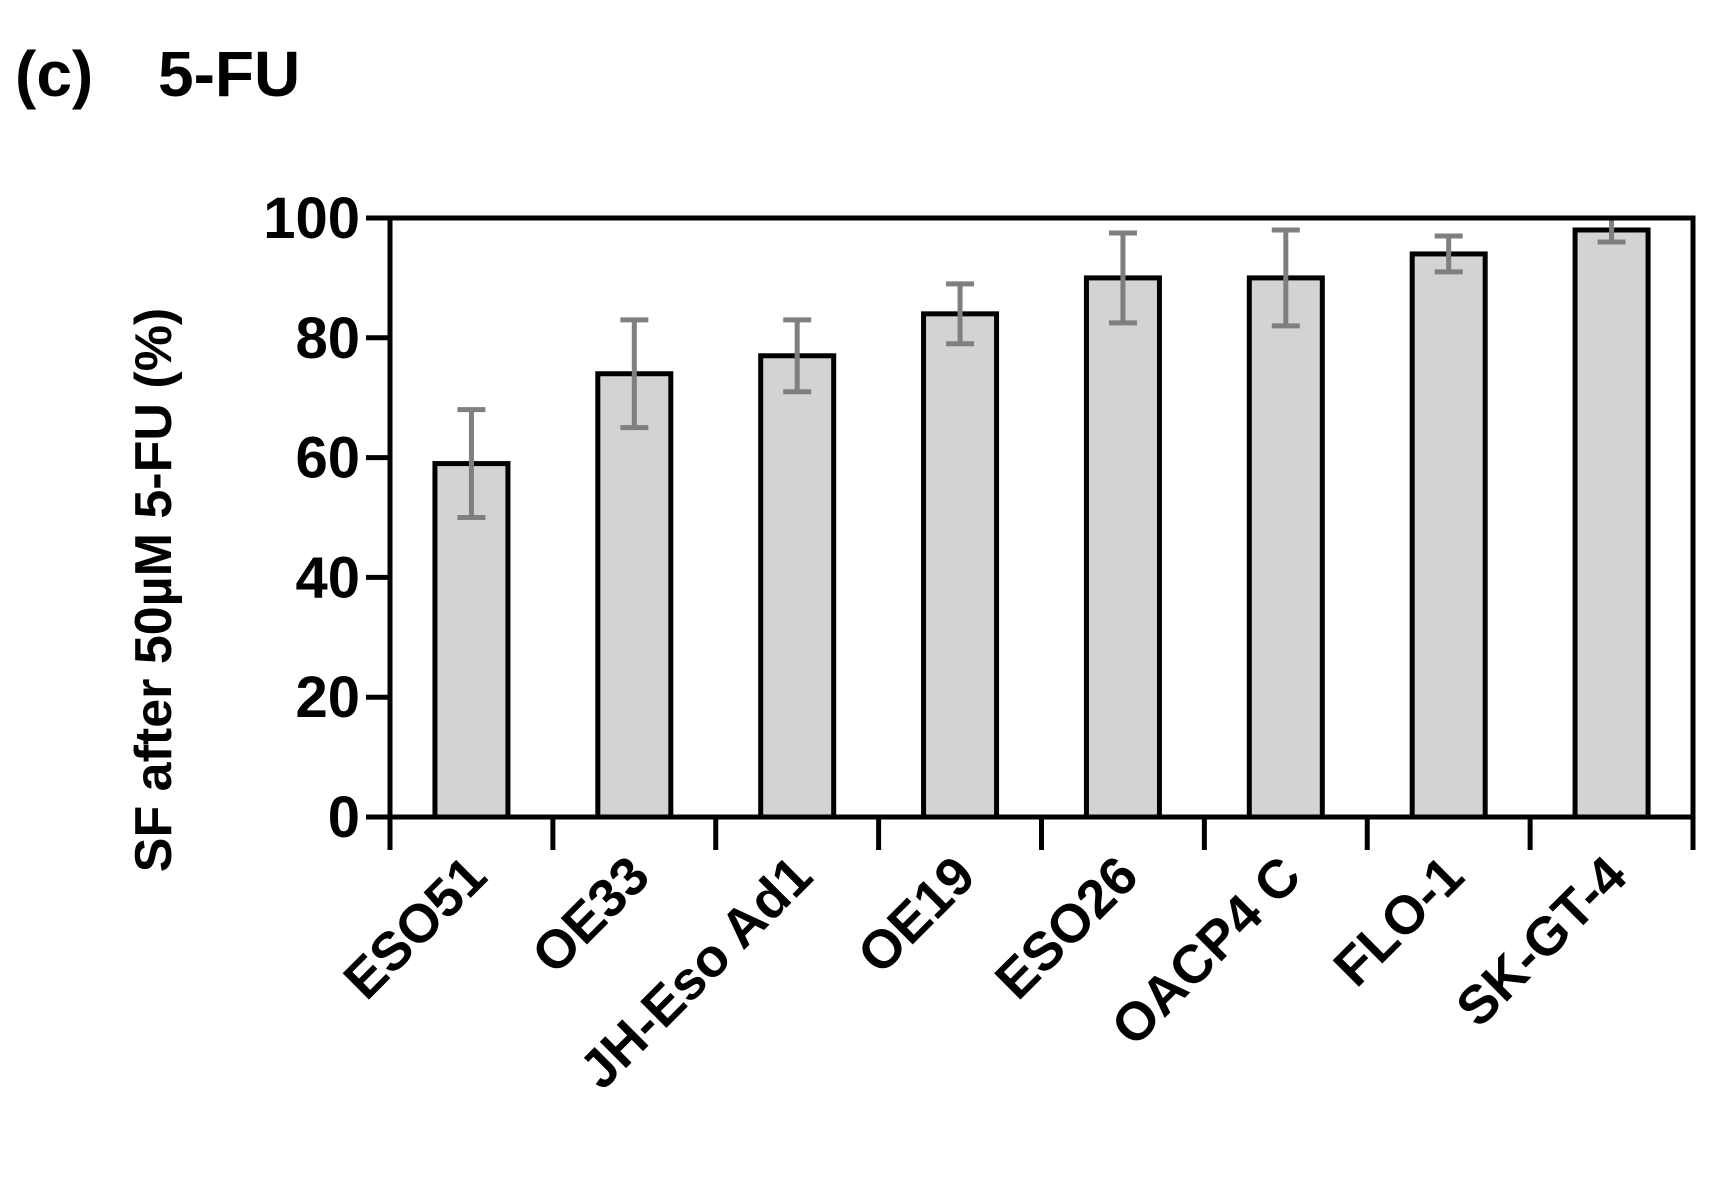 The height and width of the screenshot is (1196, 1717). What do you see at coordinates (311, 518) in the screenshot?
I see `y-tick-labels: 0 20 40 60 80 100` at bounding box center [311, 518].